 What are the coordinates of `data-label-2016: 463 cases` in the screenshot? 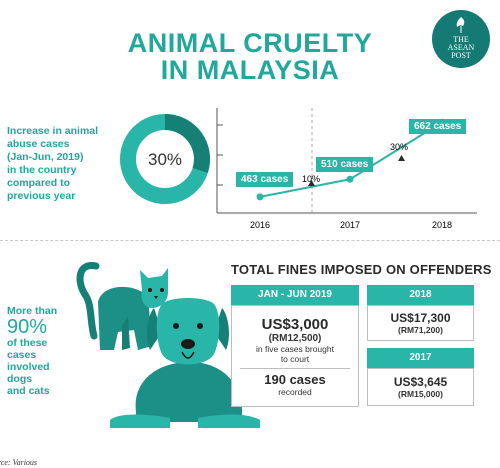 It's located at (265, 179).